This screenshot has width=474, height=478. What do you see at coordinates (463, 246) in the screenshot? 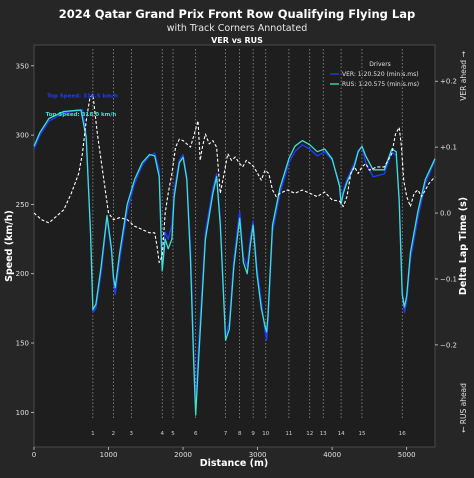
I see `y2-axis-label: Delta Lap Time (s)` at bounding box center [463, 246].